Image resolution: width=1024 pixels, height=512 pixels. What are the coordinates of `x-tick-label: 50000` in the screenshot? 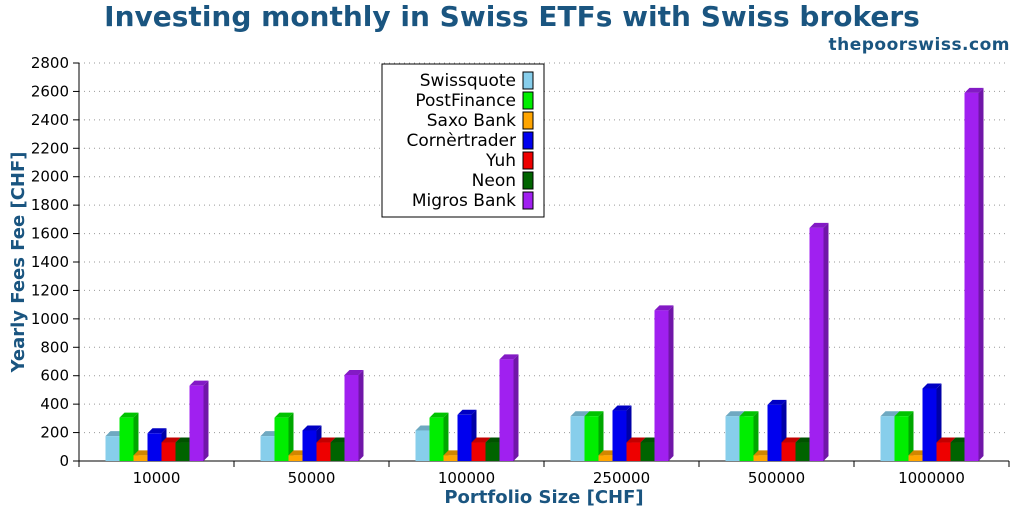 It's located at (312, 478).